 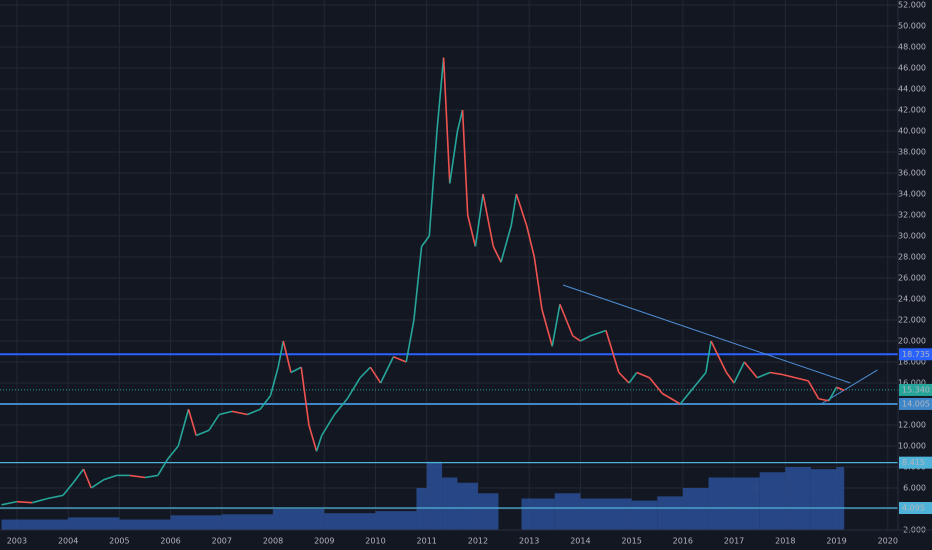 I want to click on y-tick-label: 6.000, so click(x=914, y=488).